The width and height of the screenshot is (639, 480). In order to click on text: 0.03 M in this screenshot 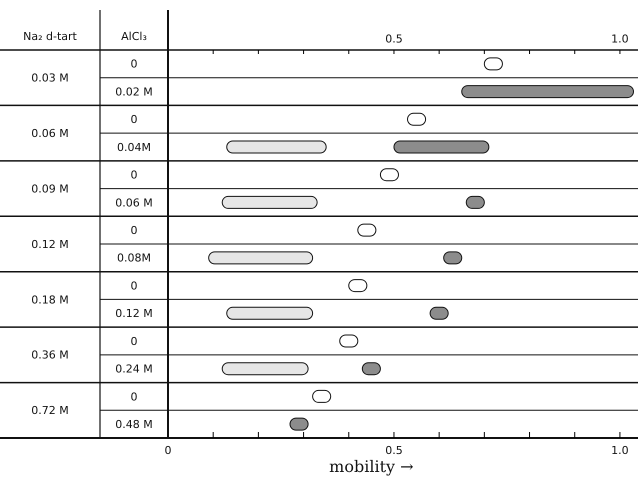, I will do `click(50, 78)`.